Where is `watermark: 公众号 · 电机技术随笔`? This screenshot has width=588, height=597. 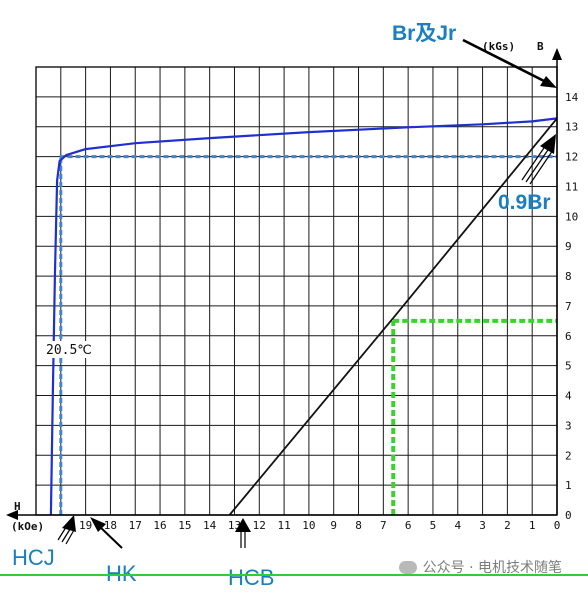 watermark: 公众号 · 电机技术随笔 is located at coordinates (480, 567).